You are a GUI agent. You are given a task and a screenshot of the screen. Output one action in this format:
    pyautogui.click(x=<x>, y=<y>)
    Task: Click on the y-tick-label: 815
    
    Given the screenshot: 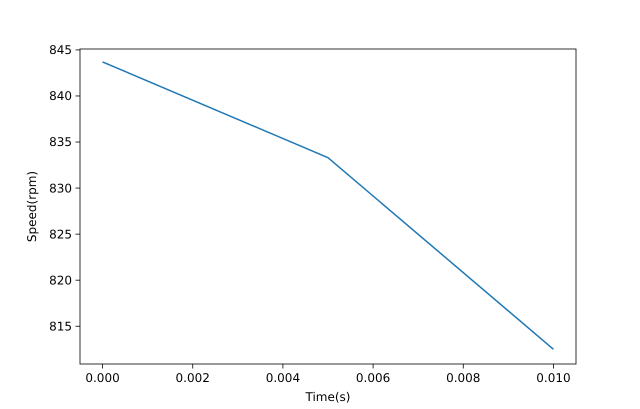 What is the action you would take?
    pyautogui.click(x=60, y=326)
    